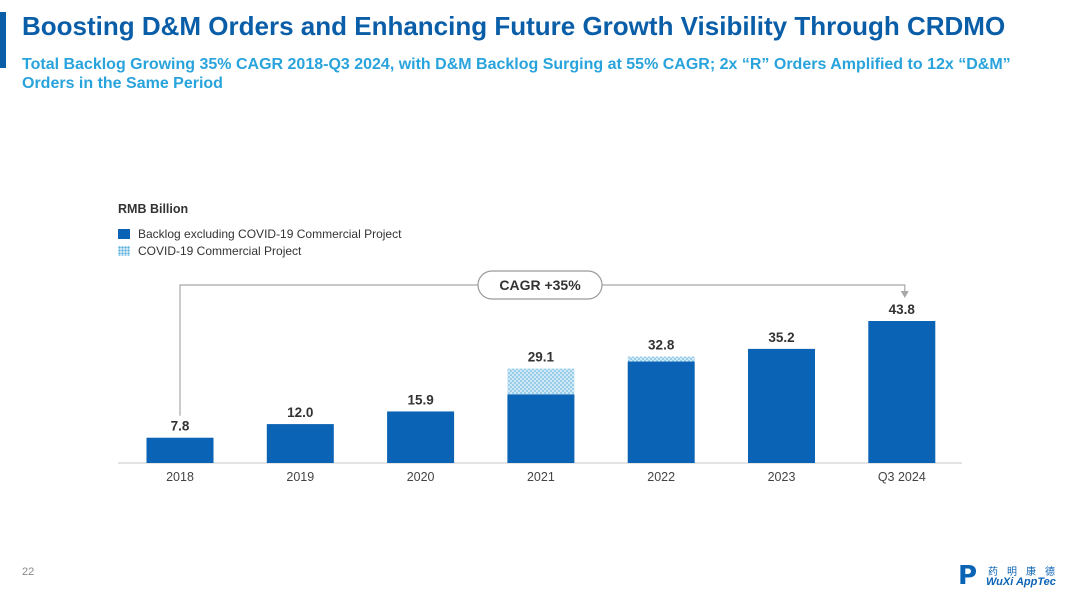 Image resolution: width=1080 pixels, height=599 pixels. Describe the element at coordinates (781, 337) in the screenshot. I see `data-label: 35.2` at that location.